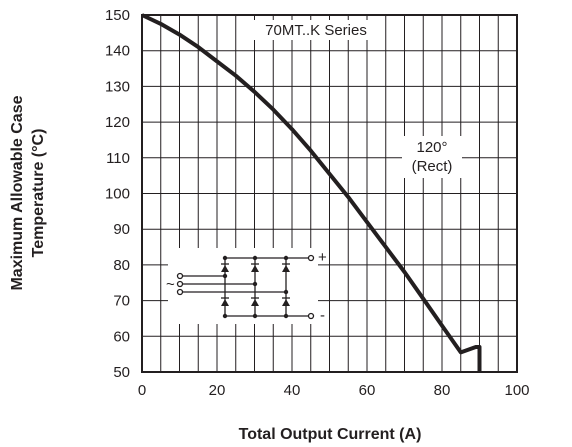 The image size is (572, 447). What do you see at coordinates (121, 265) in the screenshot?
I see `y-tick-label: 80` at bounding box center [121, 265].